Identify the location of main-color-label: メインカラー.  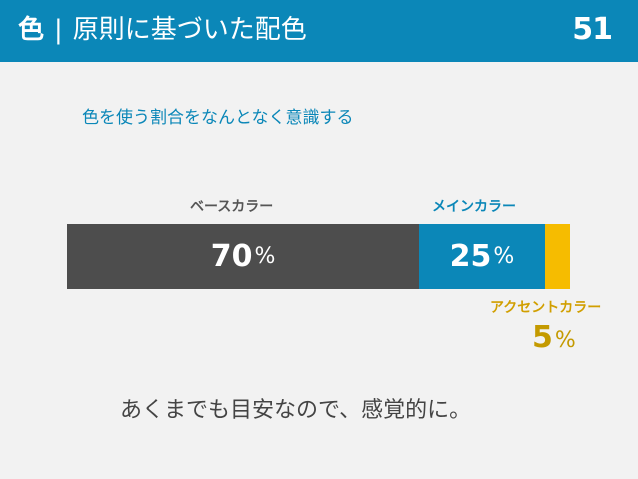
(474, 207).